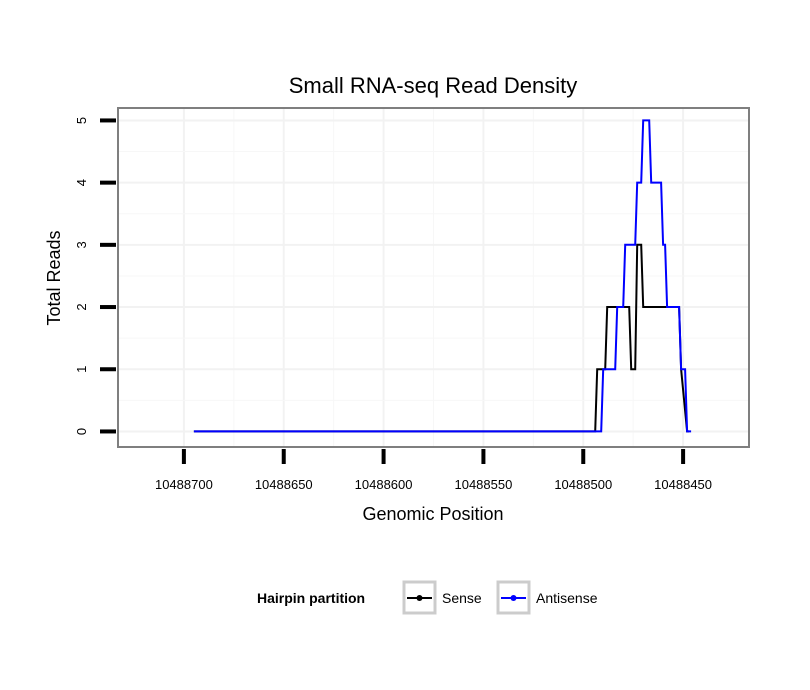  I want to click on y-axis: 0 1 2 3 4 5, so click(95, 276).